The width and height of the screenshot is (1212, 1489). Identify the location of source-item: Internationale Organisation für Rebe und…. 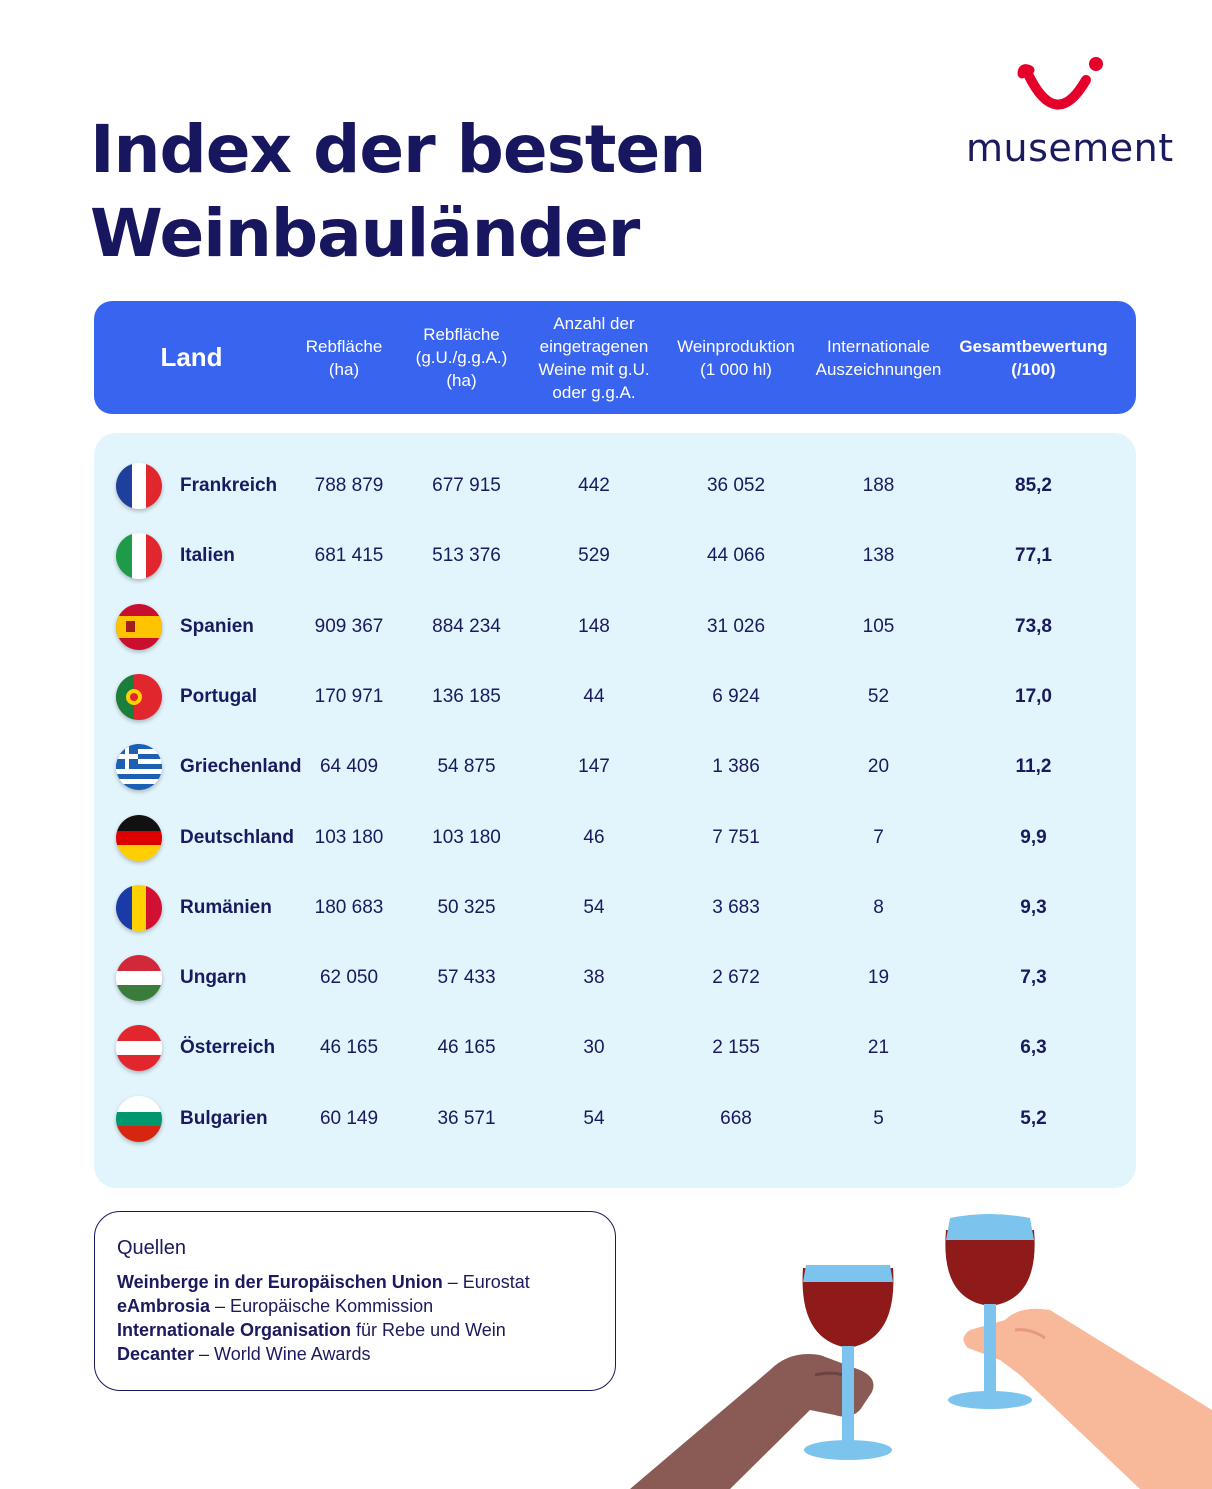
(311, 1330).